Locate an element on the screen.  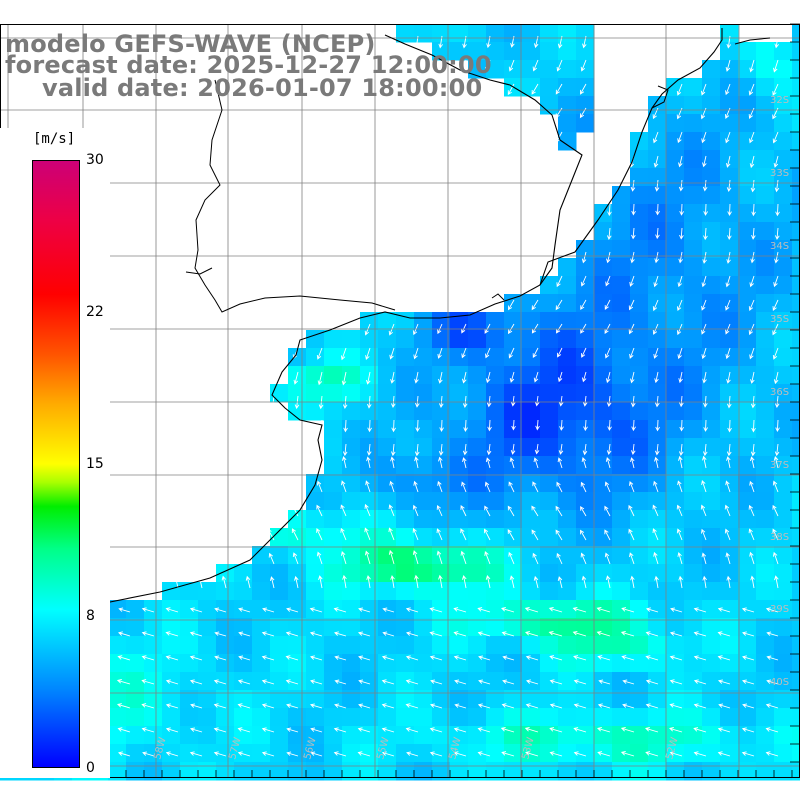
colorbar-tick-8: 8 is located at coordinates (90, 616).